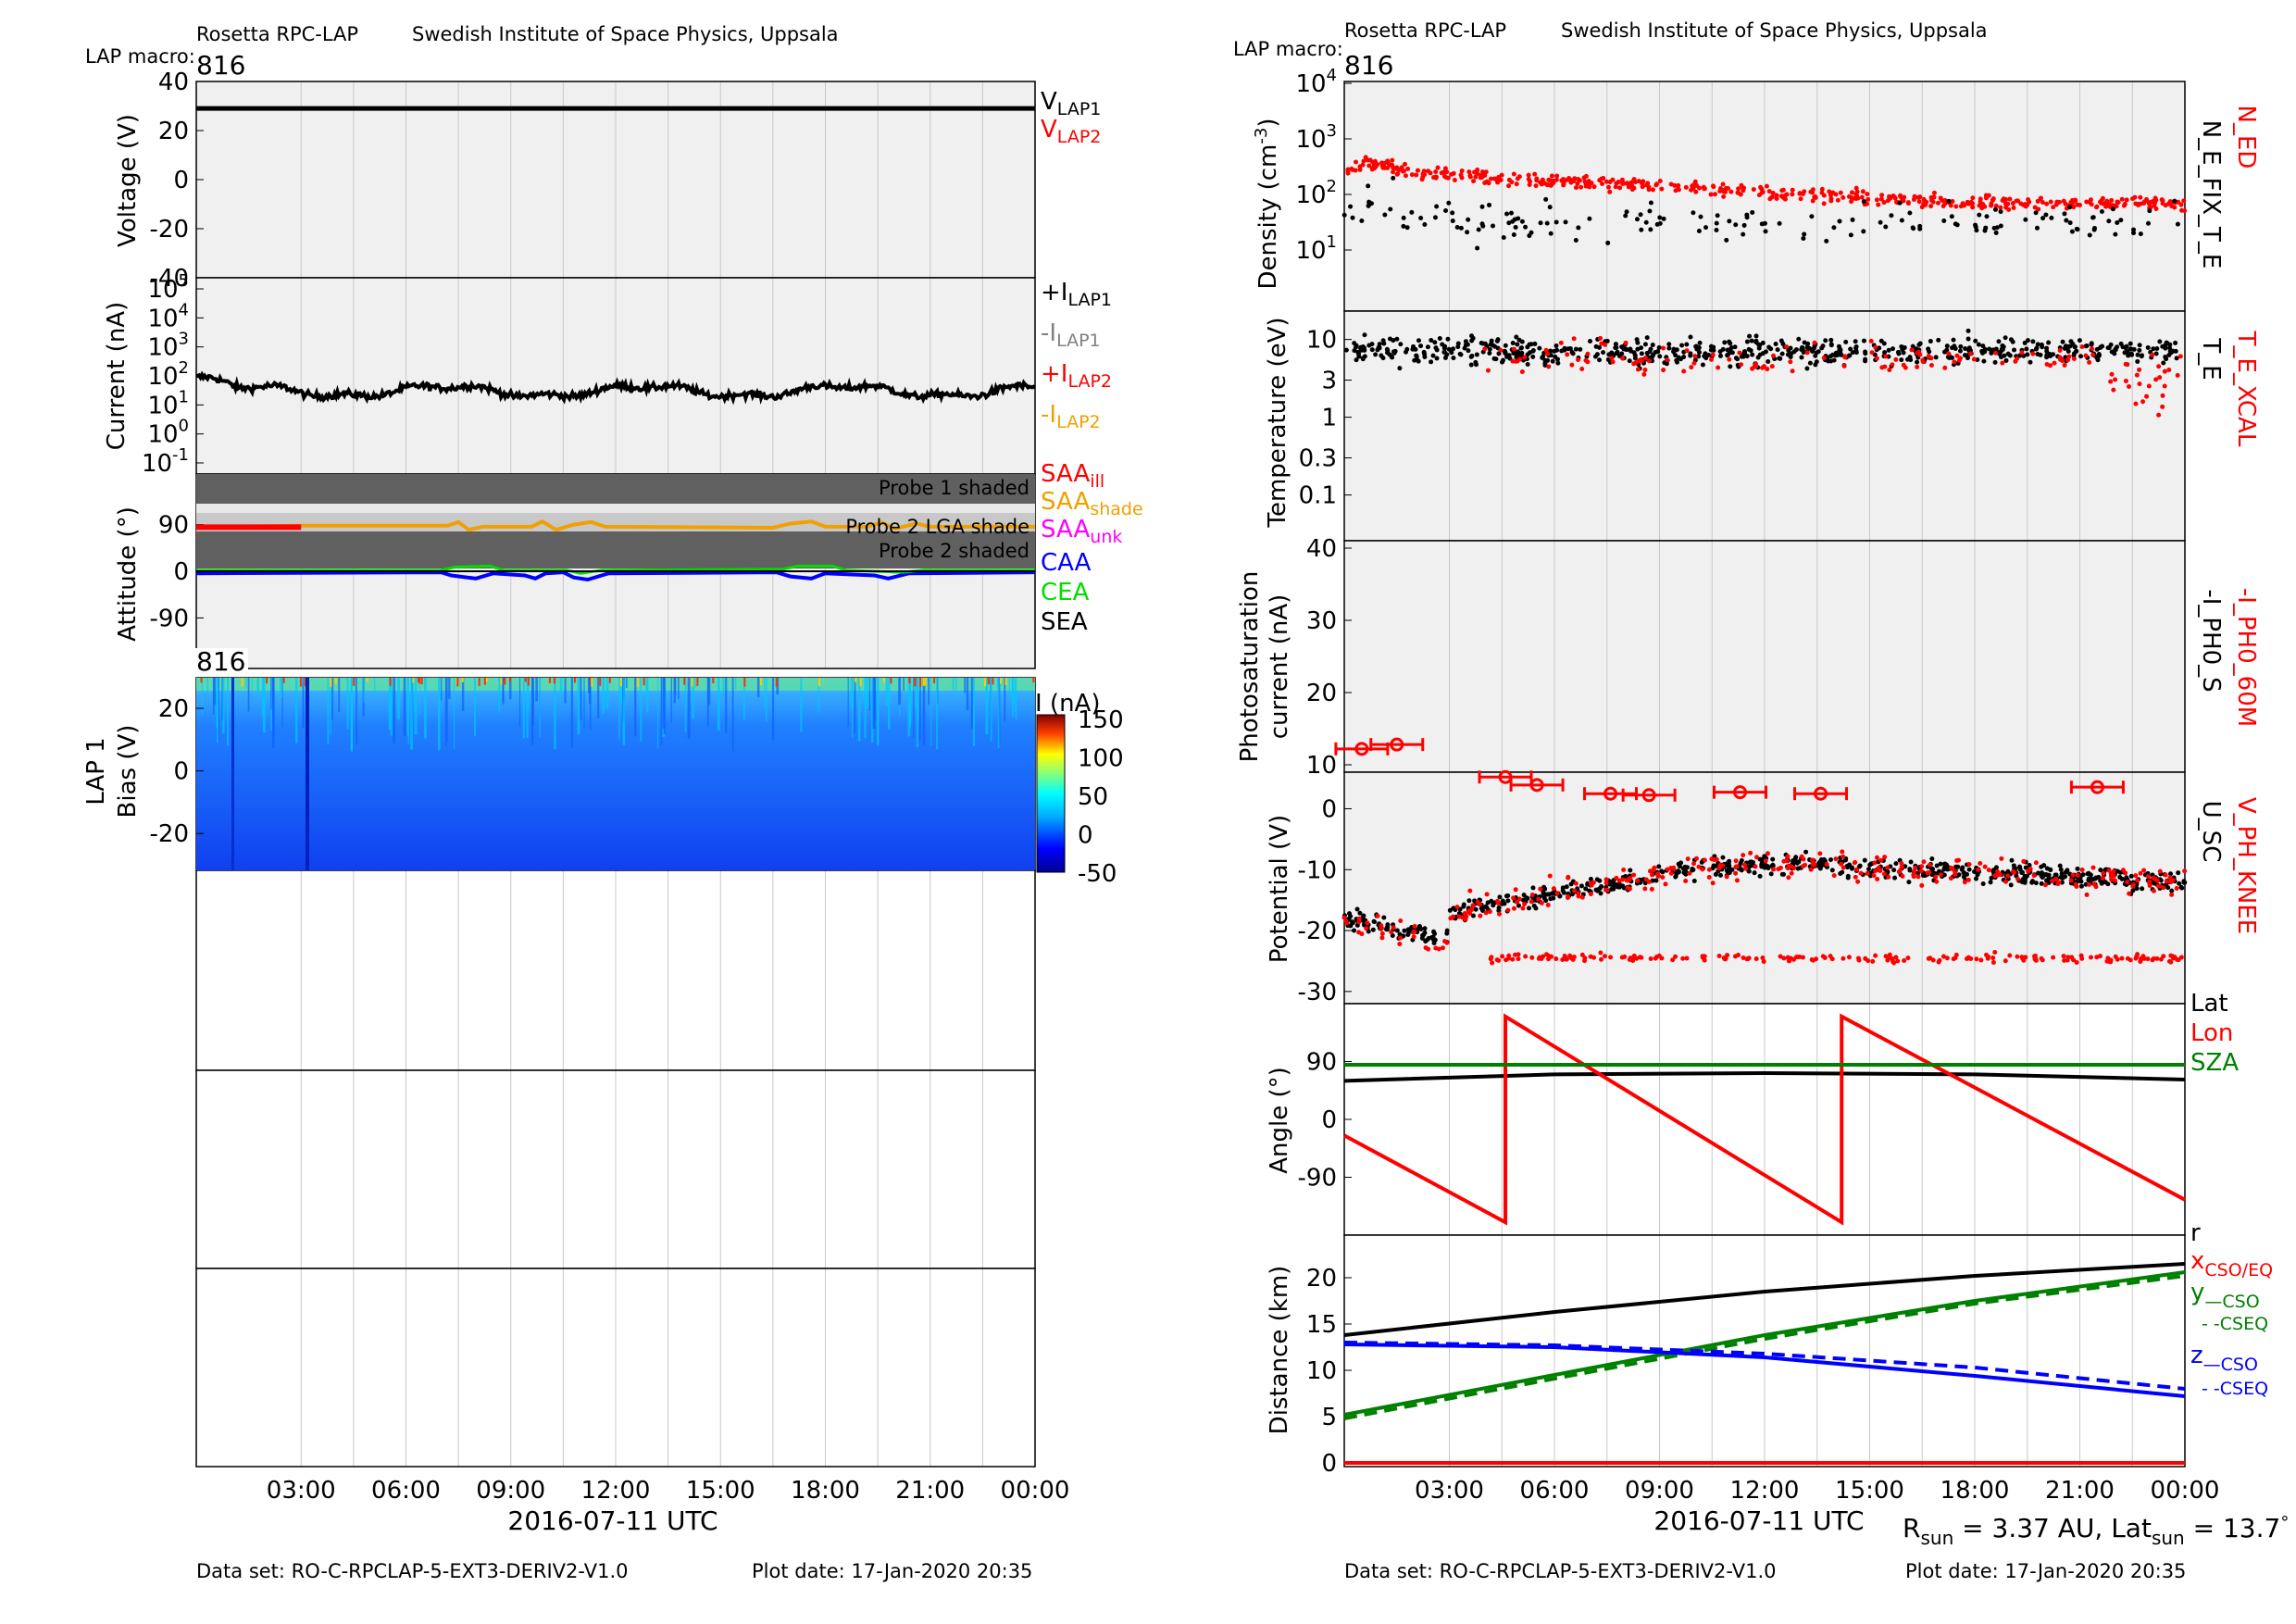  Describe the element at coordinates (615, 1368) in the screenshot. I see `panel-empty3-frame` at that location.